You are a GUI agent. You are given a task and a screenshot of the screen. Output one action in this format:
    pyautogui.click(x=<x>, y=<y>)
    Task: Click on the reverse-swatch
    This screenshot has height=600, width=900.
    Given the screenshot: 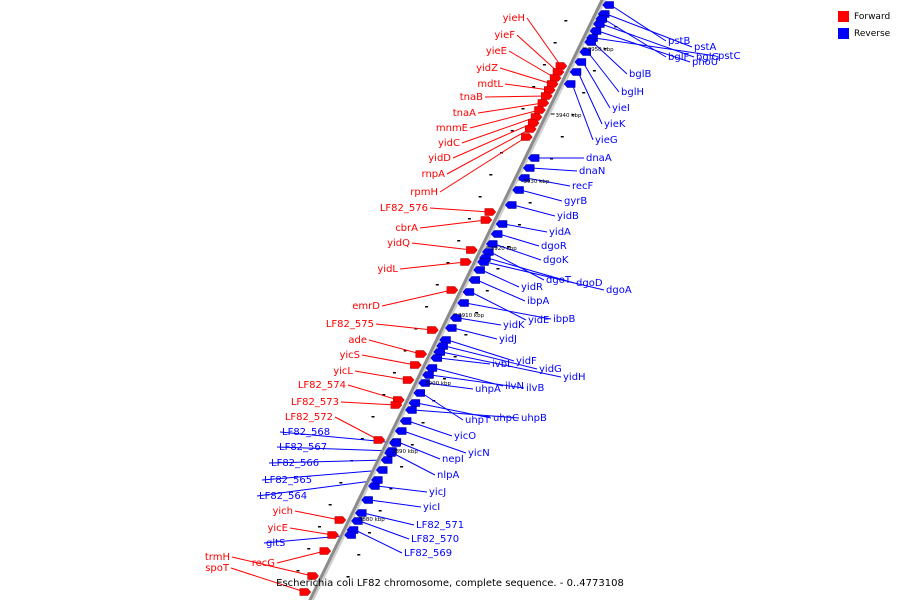 What is the action you would take?
    pyautogui.click(x=843, y=33)
    